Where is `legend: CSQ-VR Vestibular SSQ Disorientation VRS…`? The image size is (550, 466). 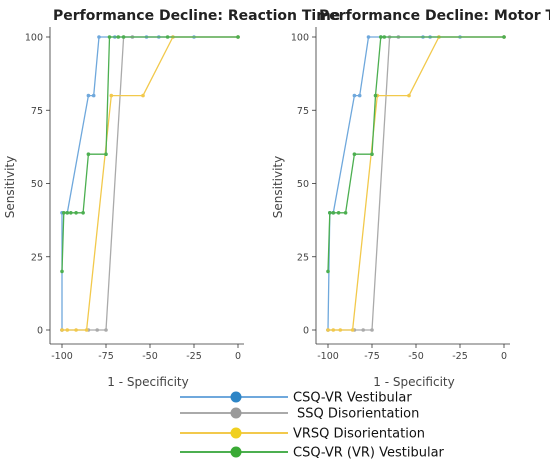 legend: CSQ-VR Vestibular SSQ Disorientation VRS… is located at coordinates (312, 426).